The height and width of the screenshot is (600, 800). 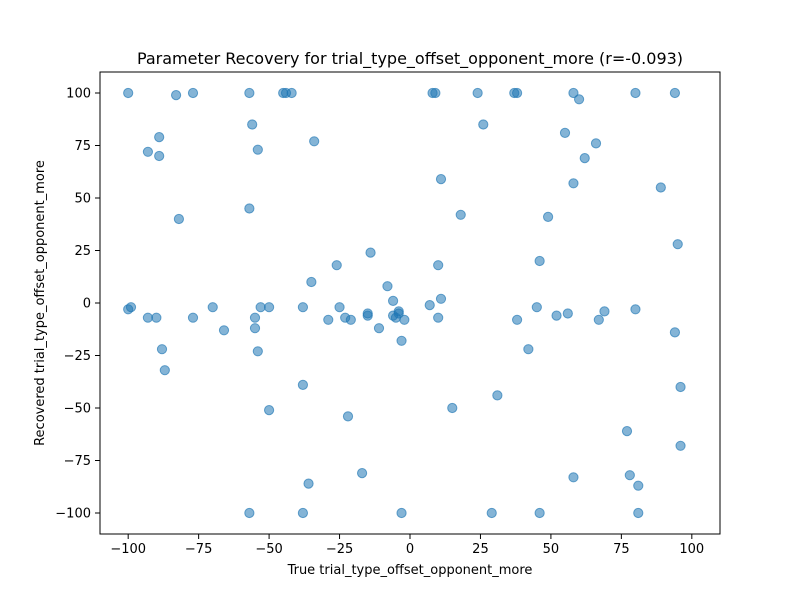 I want to click on y-tick-label: 0, so click(x=87, y=304).